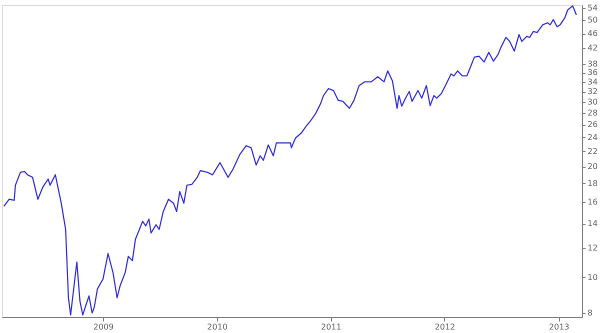 This screenshot has width=600, height=333. I want to click on x-tick-label: 2010, so click(217, 327).